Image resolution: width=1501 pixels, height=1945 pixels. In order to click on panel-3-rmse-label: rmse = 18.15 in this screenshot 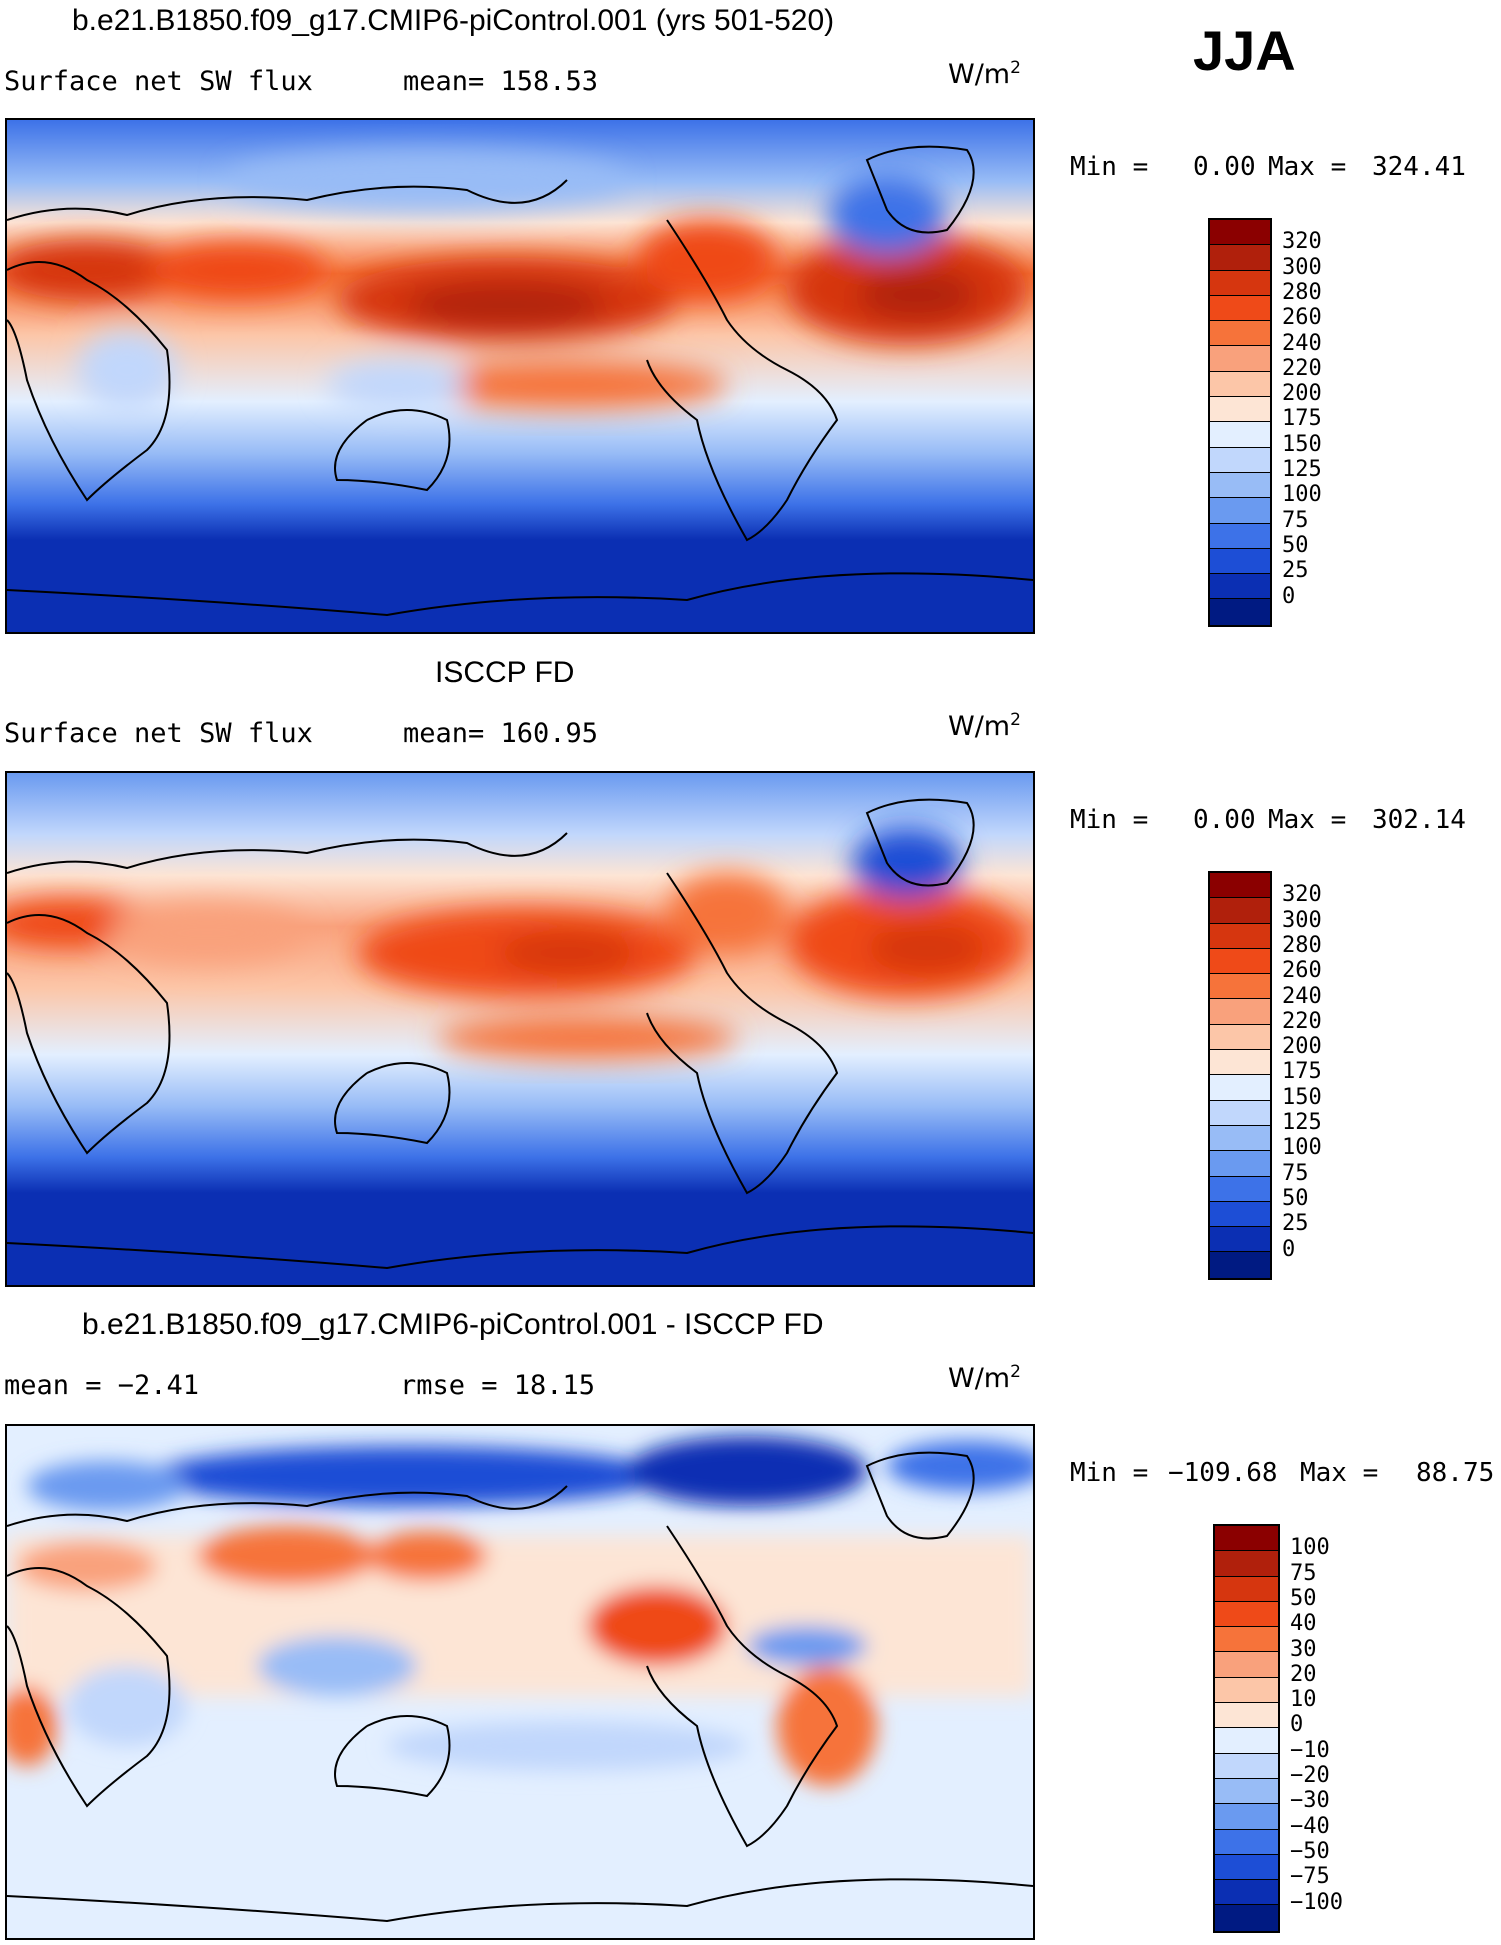, I will do `click(498, 1385)`.